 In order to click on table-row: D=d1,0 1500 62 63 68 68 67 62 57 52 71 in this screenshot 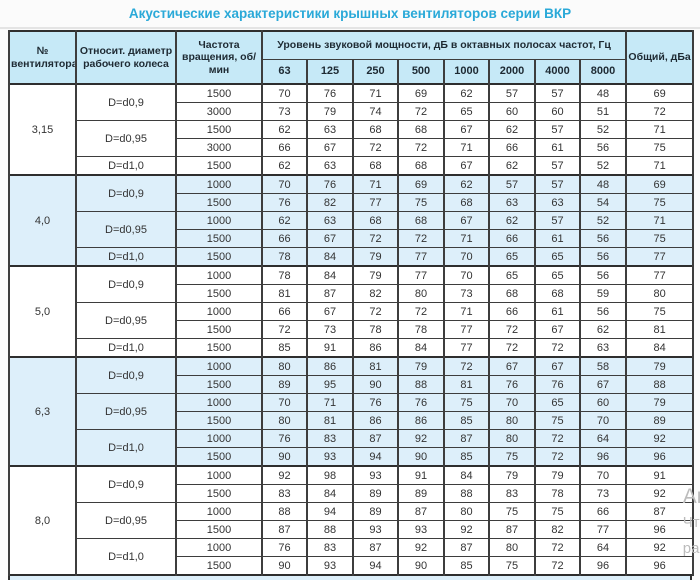, I will do `click(352, 166)`.